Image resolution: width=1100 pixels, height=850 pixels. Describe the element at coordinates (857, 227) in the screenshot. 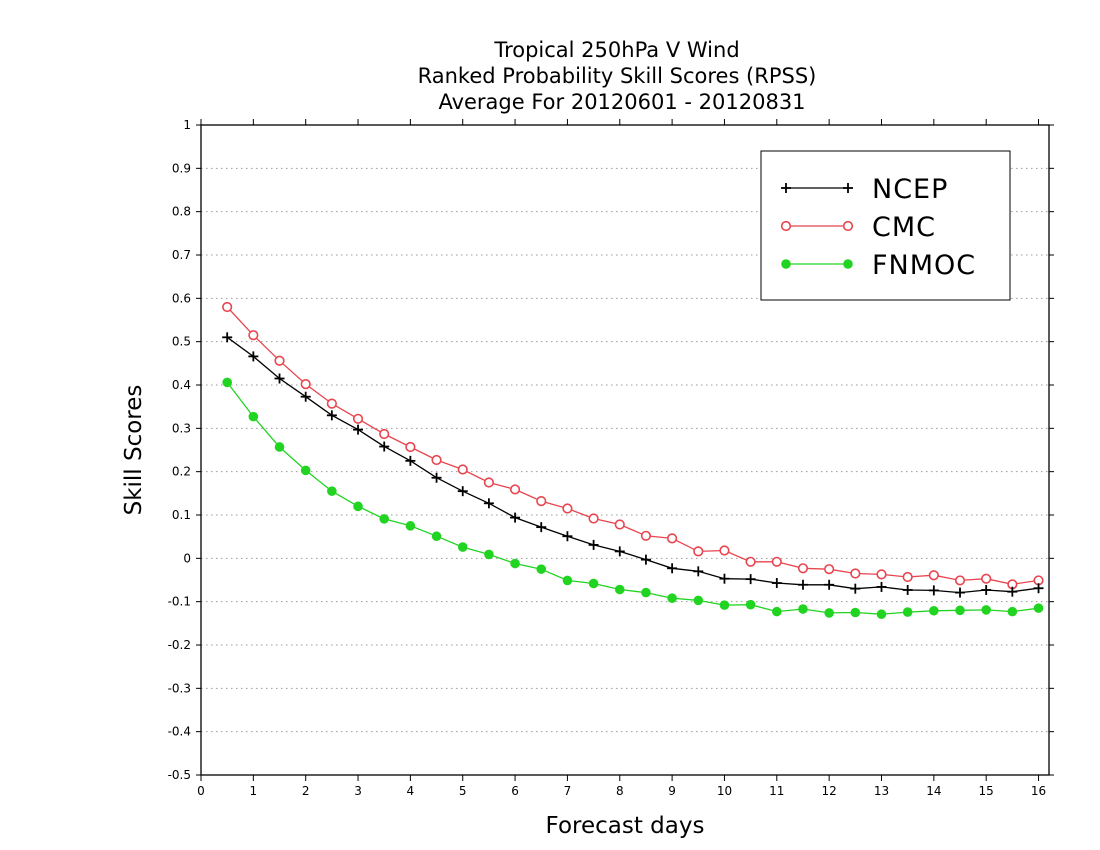

I see `legend-item-cmc: CMC` at that location.